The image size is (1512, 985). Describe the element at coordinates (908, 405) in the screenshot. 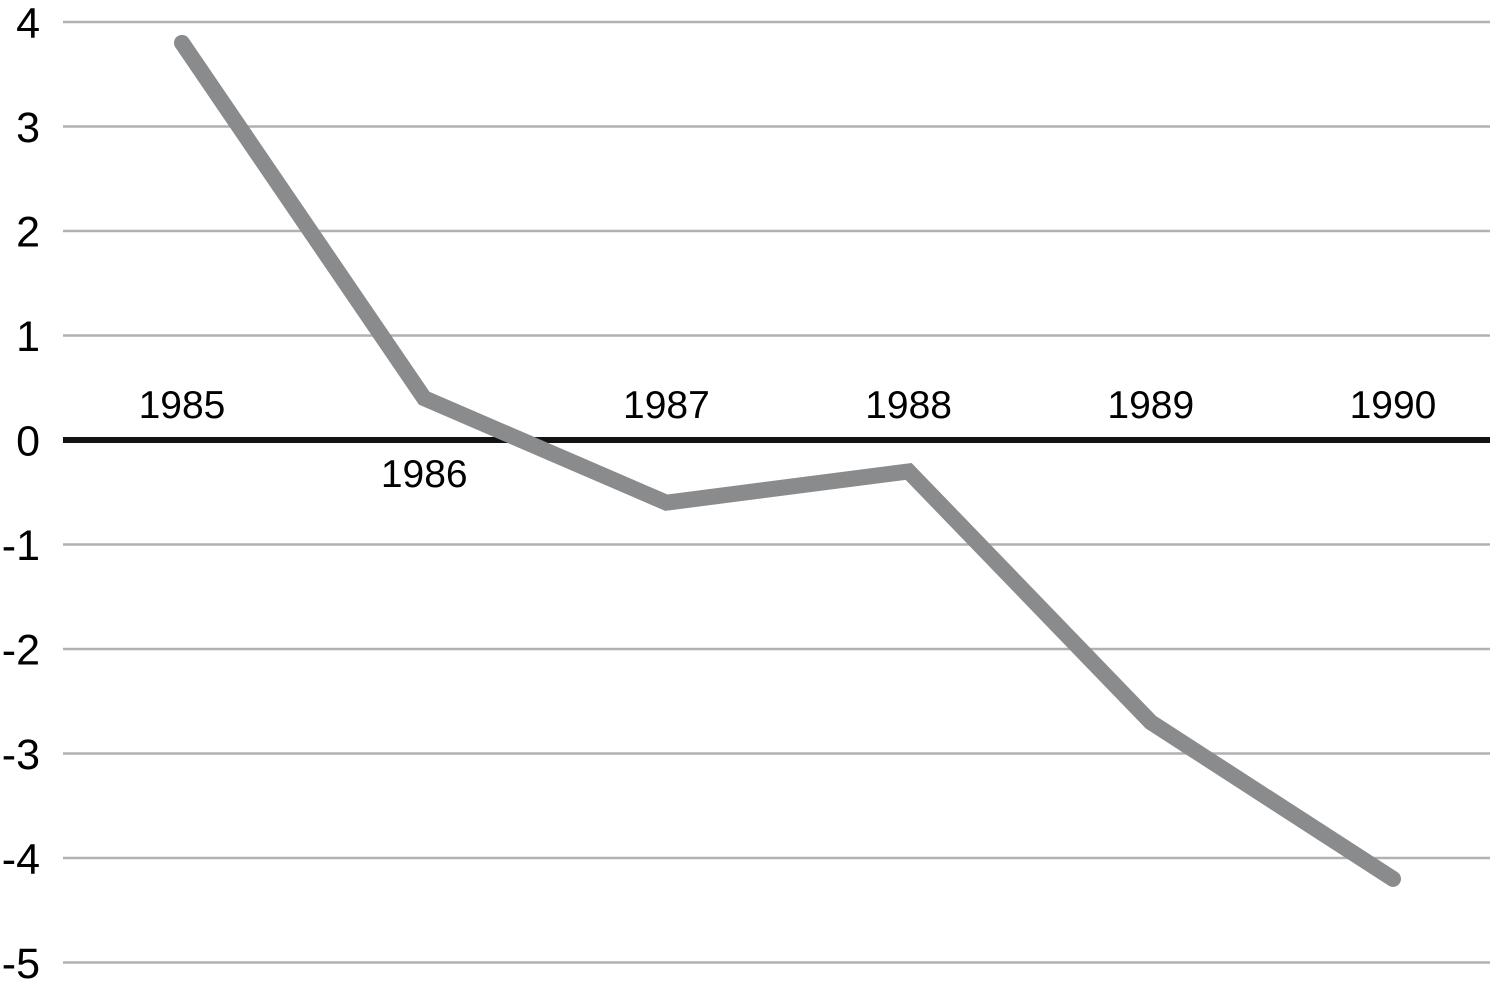

I see `year-label: 1988` at that location.